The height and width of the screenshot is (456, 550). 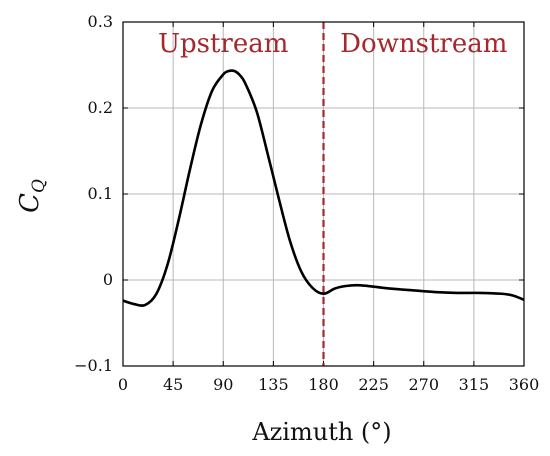 I want to click on x-tick-label: 90, so click(x=223, y=384).